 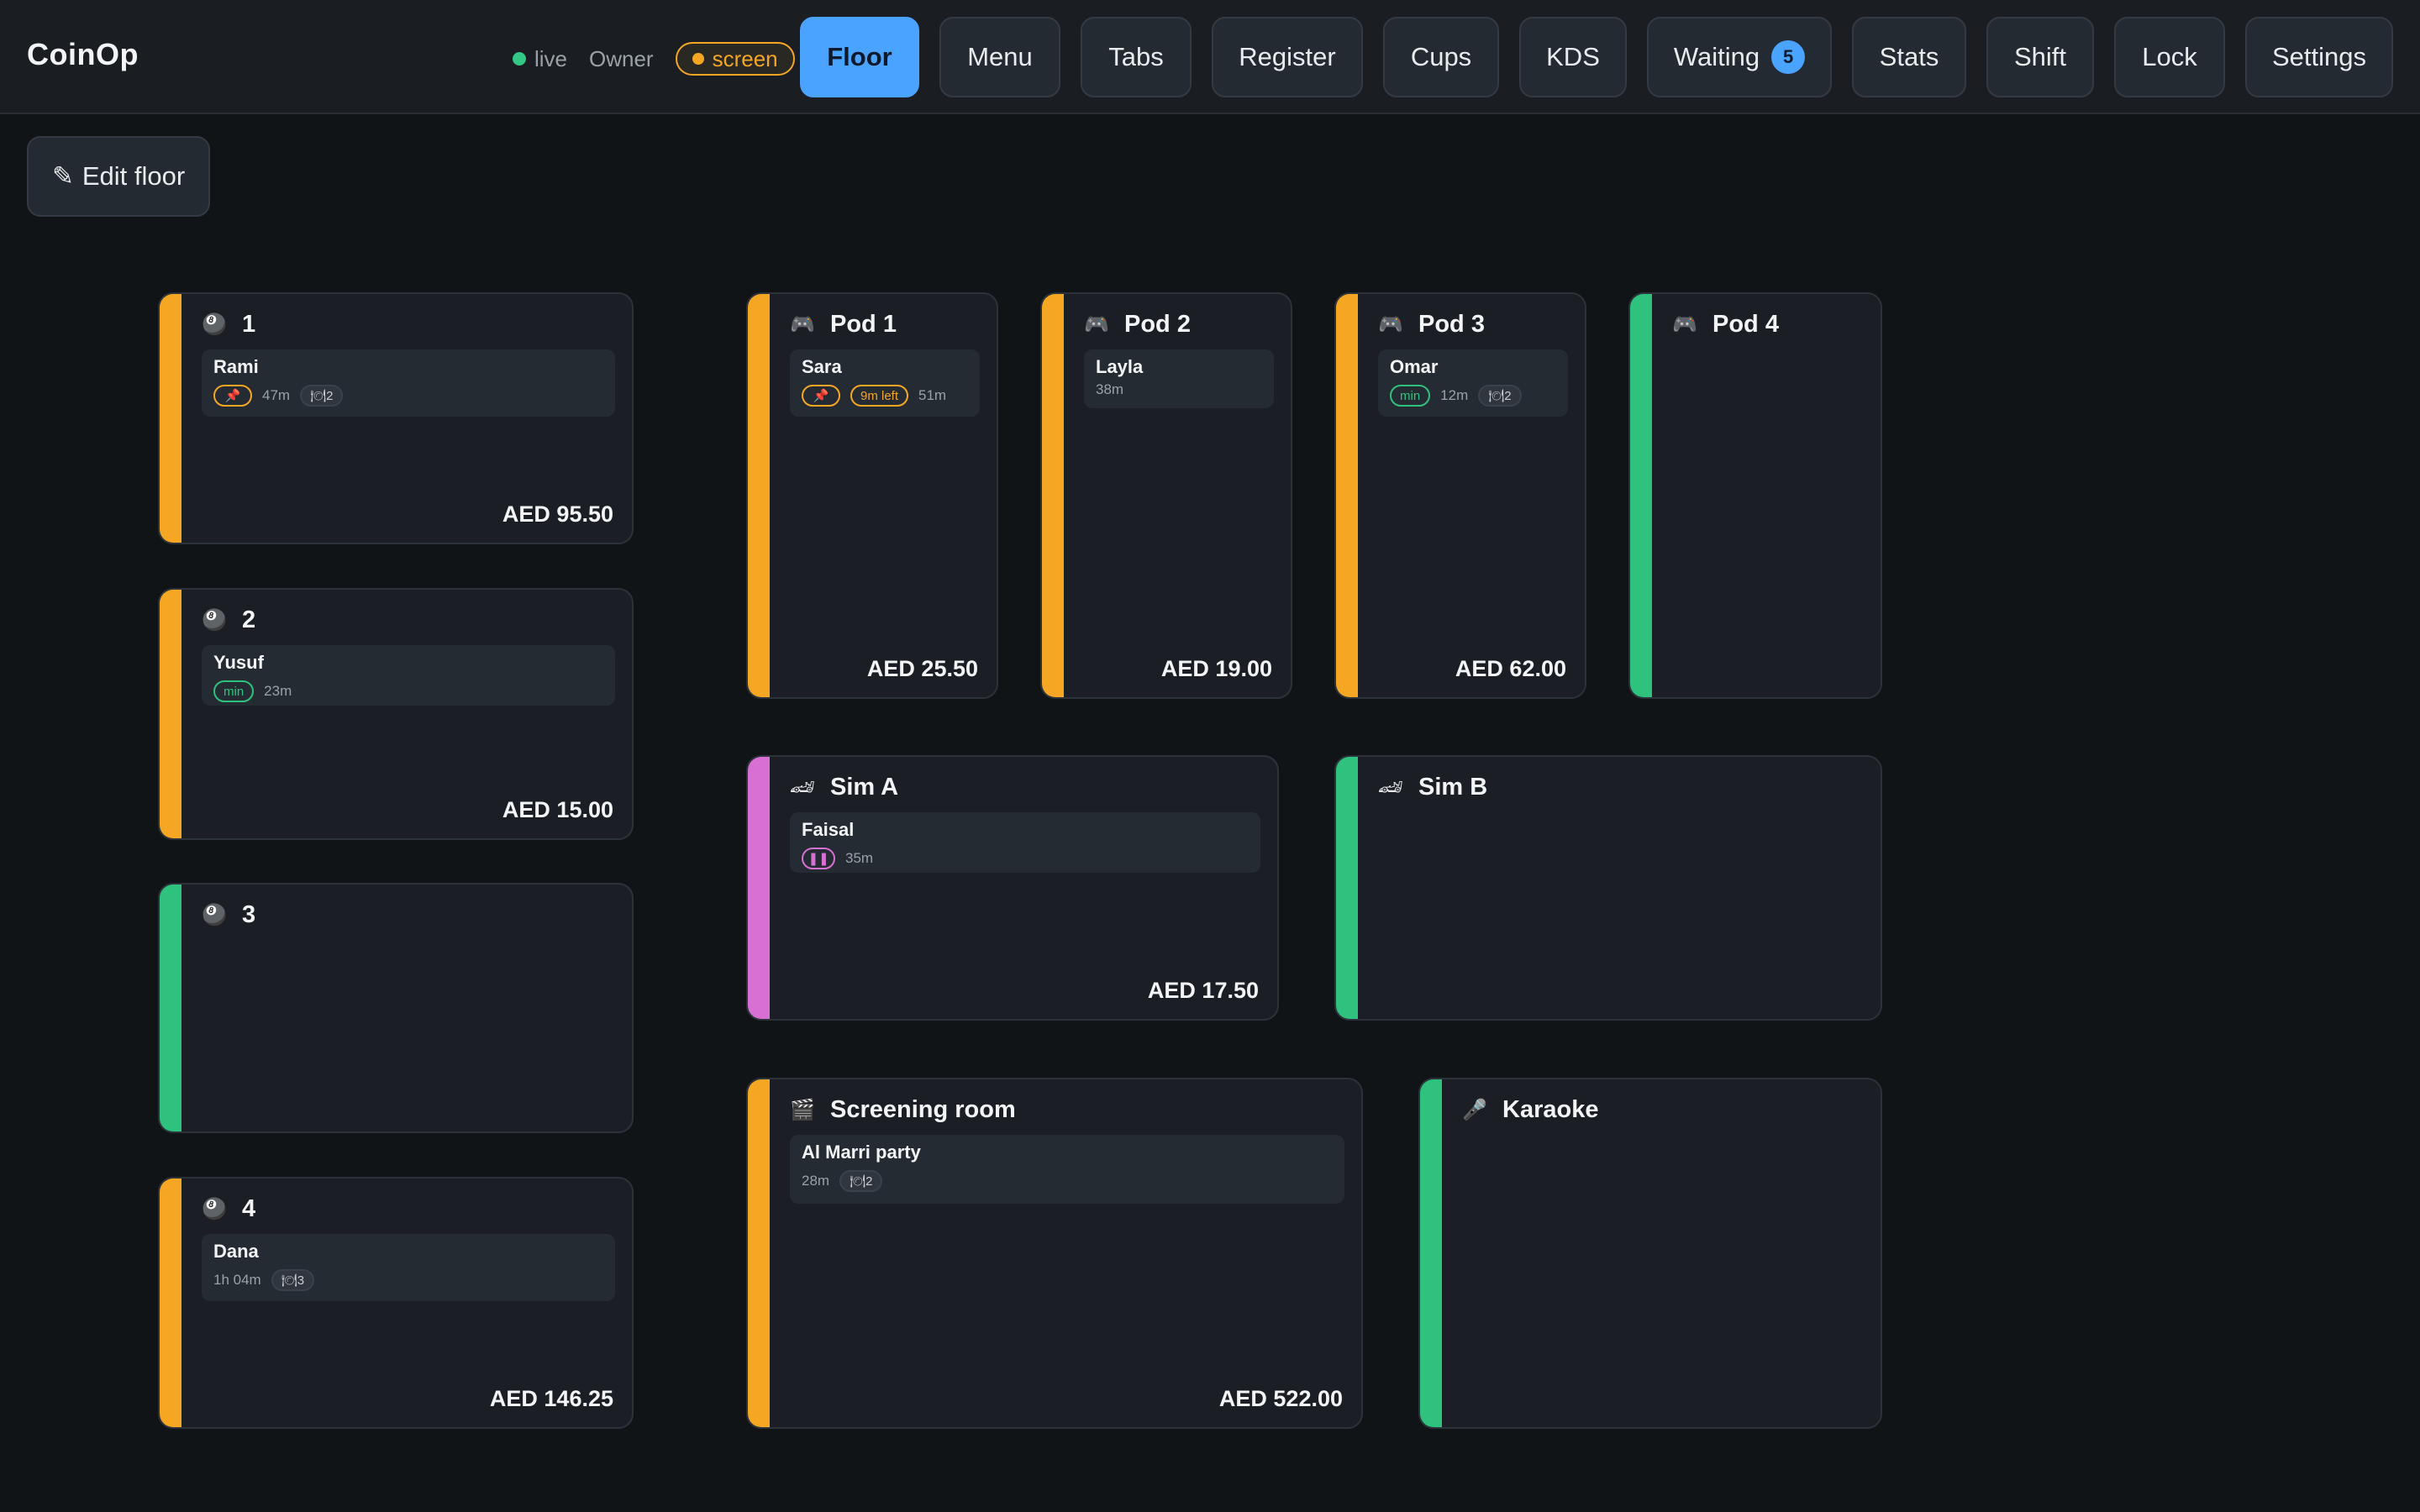 What do you see at coordinates (557, 514) in the screenshot?
I see `table-total: AED 95.50` at bounding box center [557, 514].